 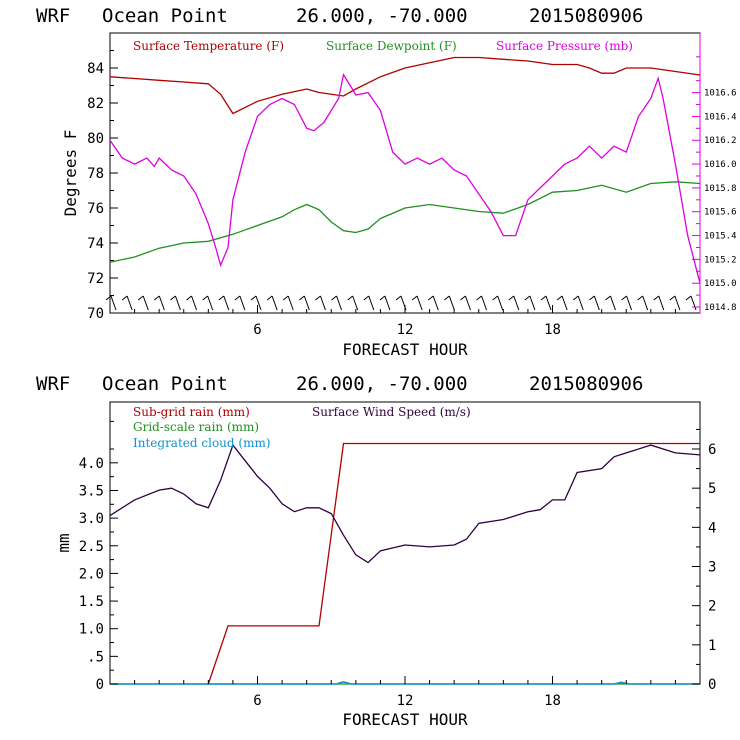 What do you see at coordinates (95, 209) in the screenshot?
I see `top-y-tick-label: 76` at bounding box center [95, 209].